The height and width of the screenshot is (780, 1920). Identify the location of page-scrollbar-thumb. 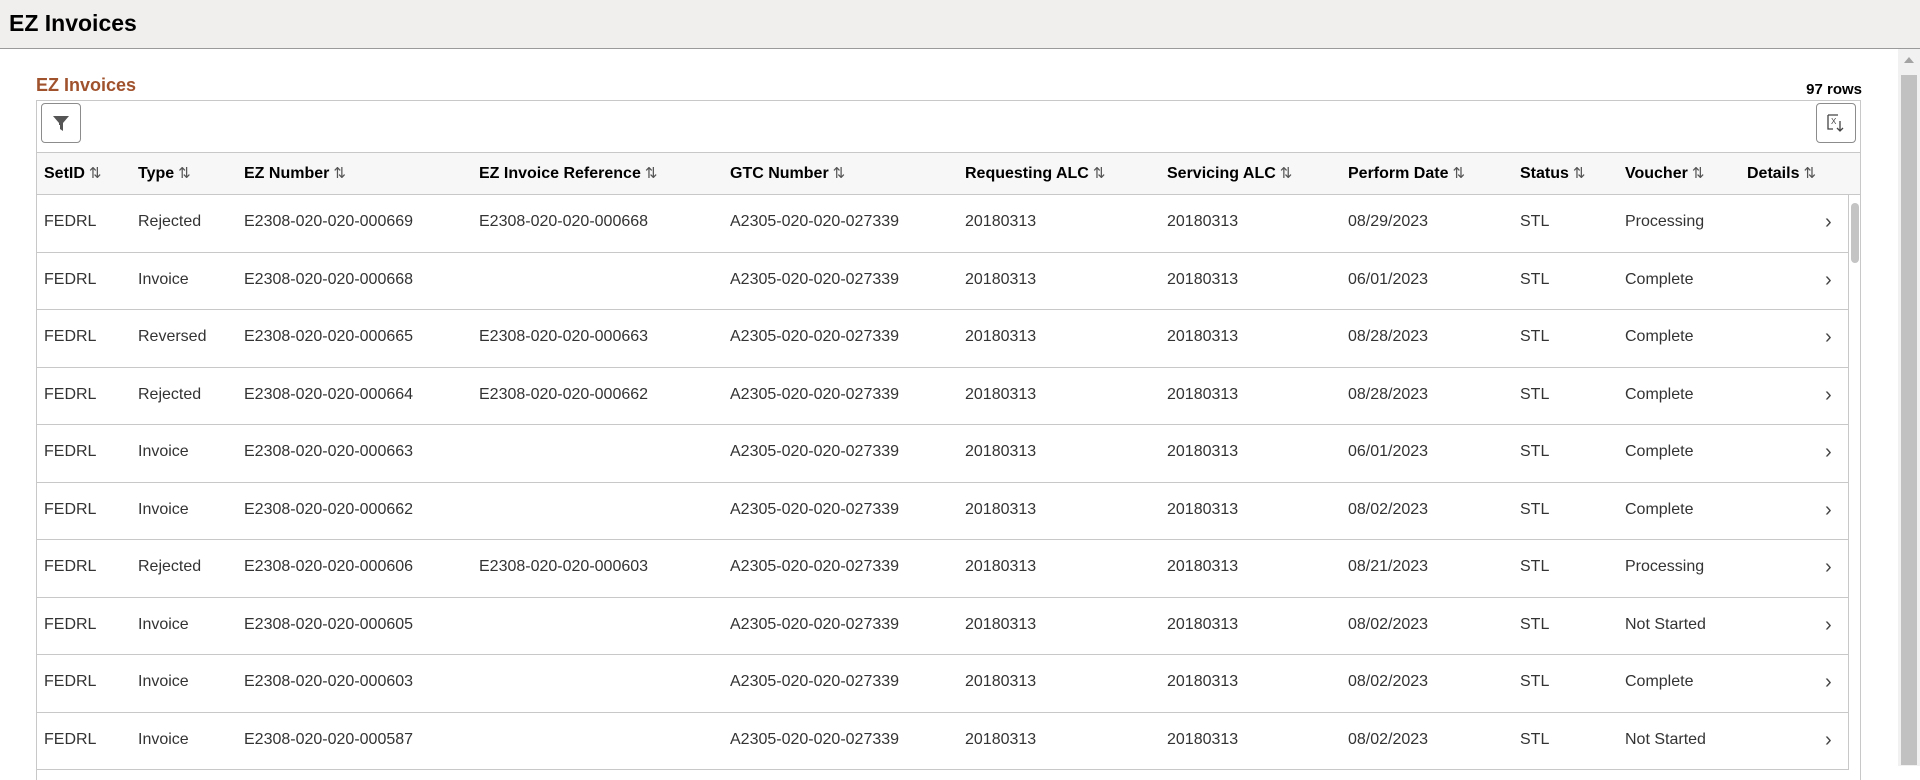
(1909, 420).